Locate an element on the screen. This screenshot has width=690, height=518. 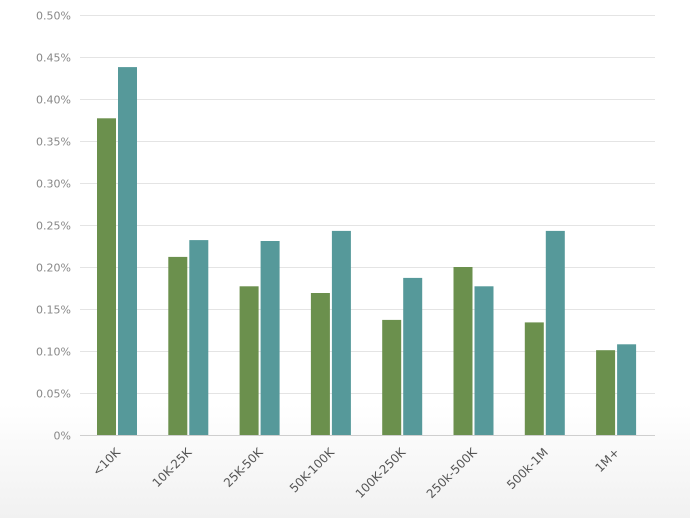
bar-series-1-10k-25k is located at coordinates (178, 345).